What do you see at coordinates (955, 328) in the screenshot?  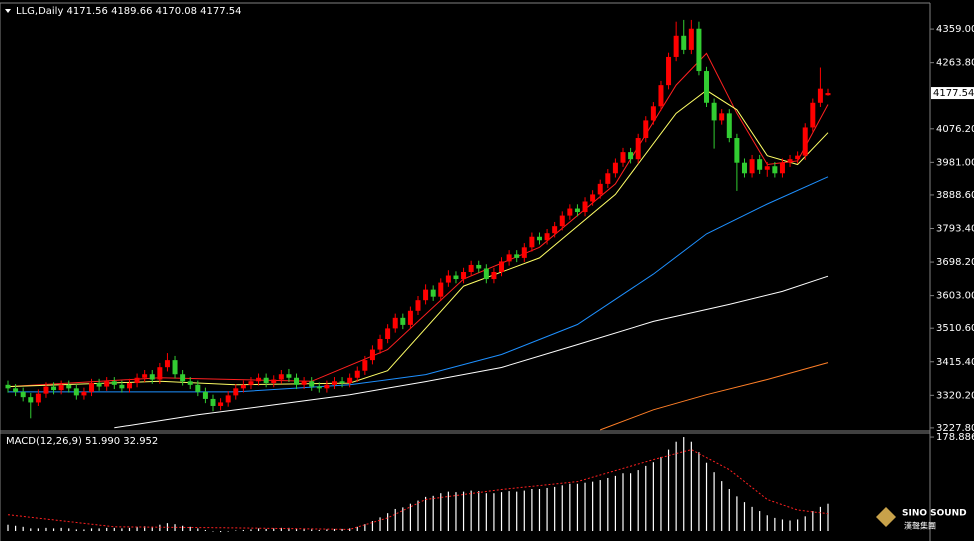 I see `y-tick-label: 3510.60` at bounding box center [955, 328].